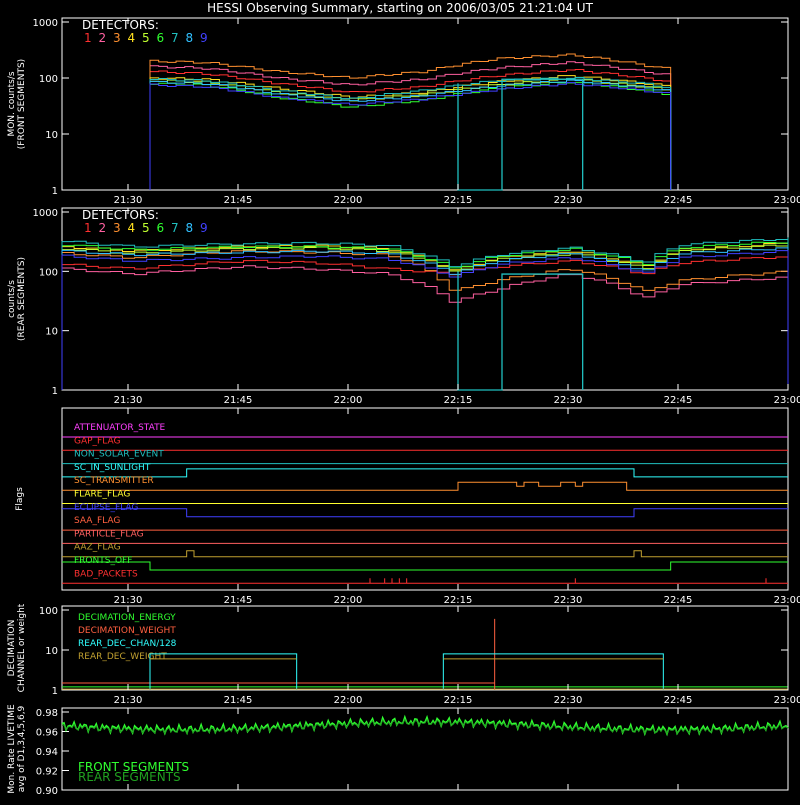 The width and height of the screenshot is (800, 805). What do you see at coordinates (128, 400) in the screenshot?
I see `rear-xtick-label: 21:30` at bounding box center [128, 400].